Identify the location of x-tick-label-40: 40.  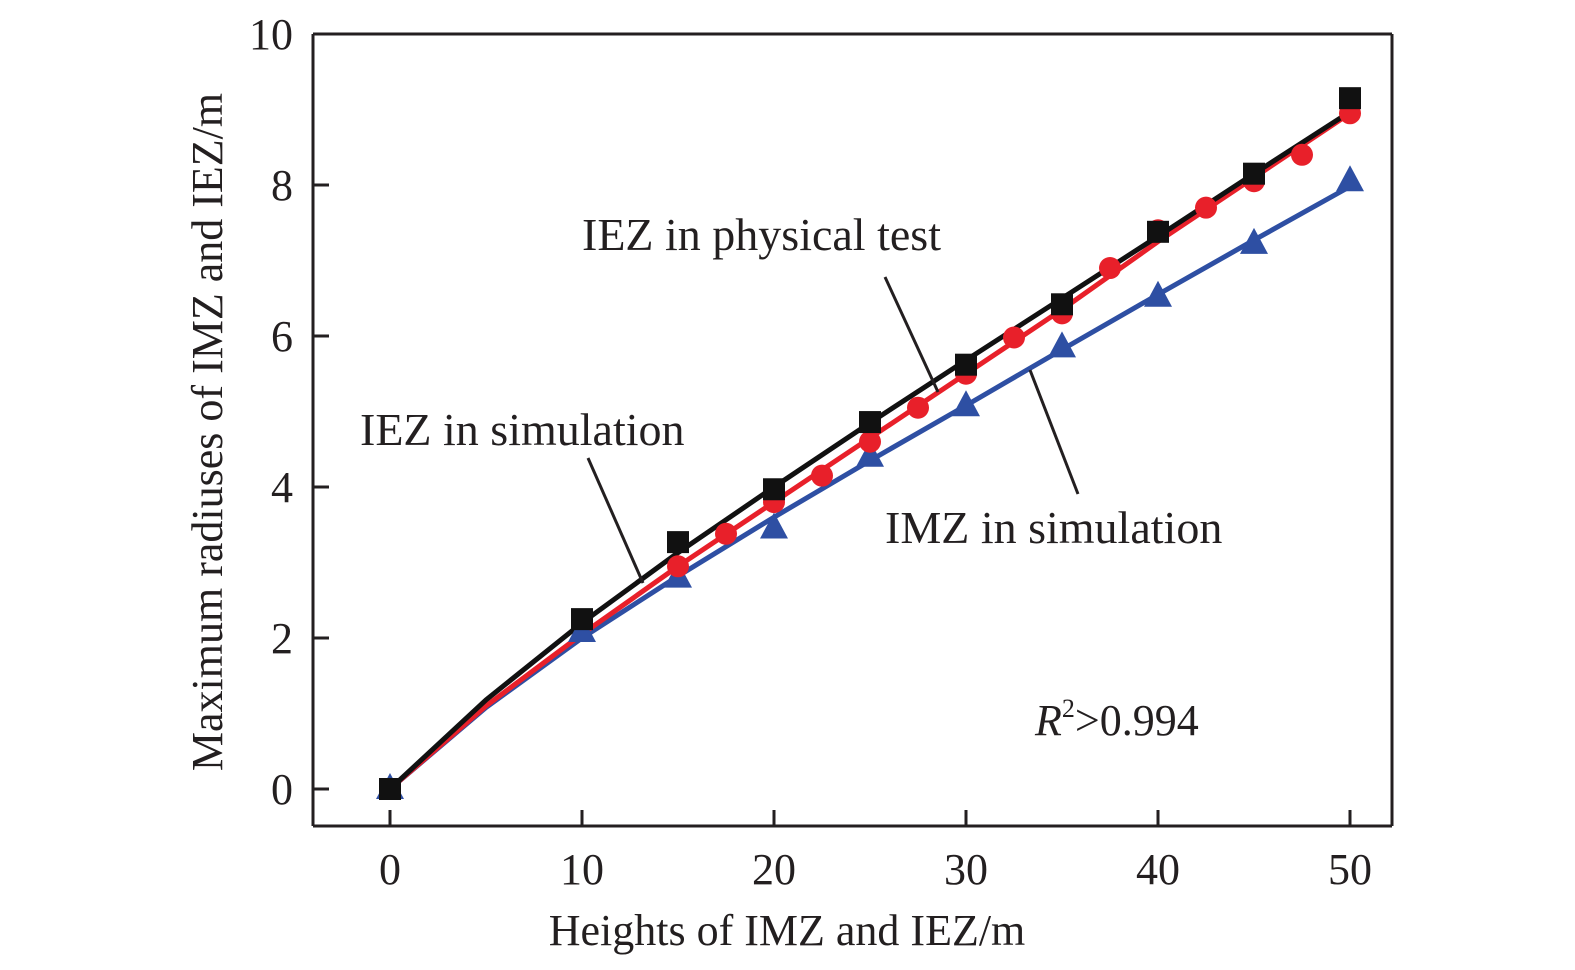
(1158, 869).